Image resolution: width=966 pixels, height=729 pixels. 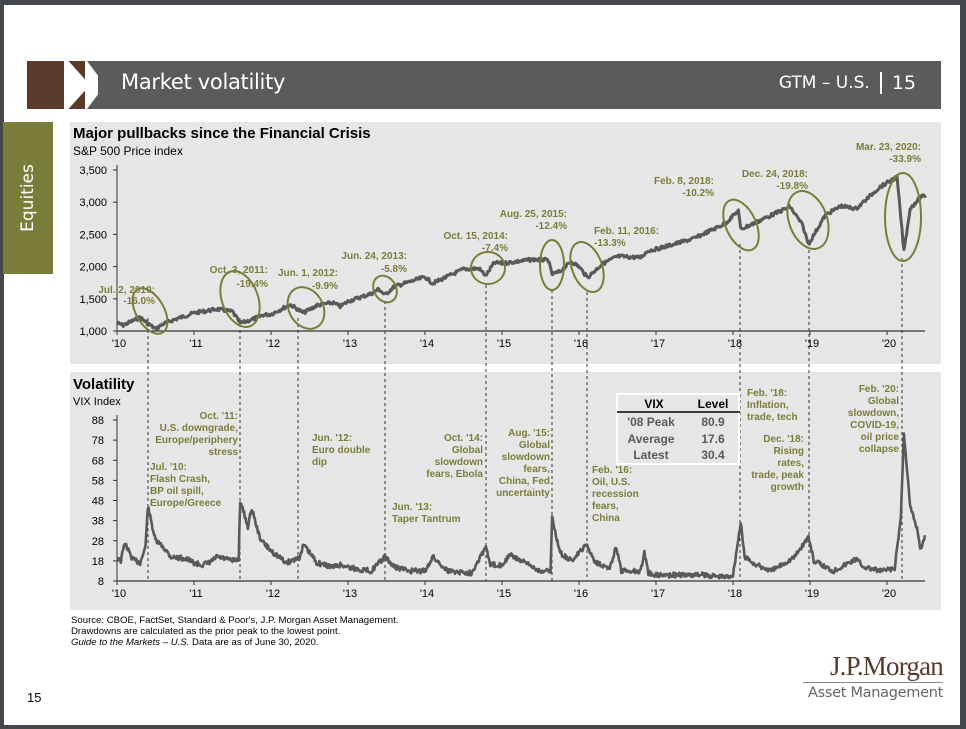 What do you see at coordinates (350, 594) in the screenshot?
I see `x-tick-label: '13` at bounding box center [350, 594].